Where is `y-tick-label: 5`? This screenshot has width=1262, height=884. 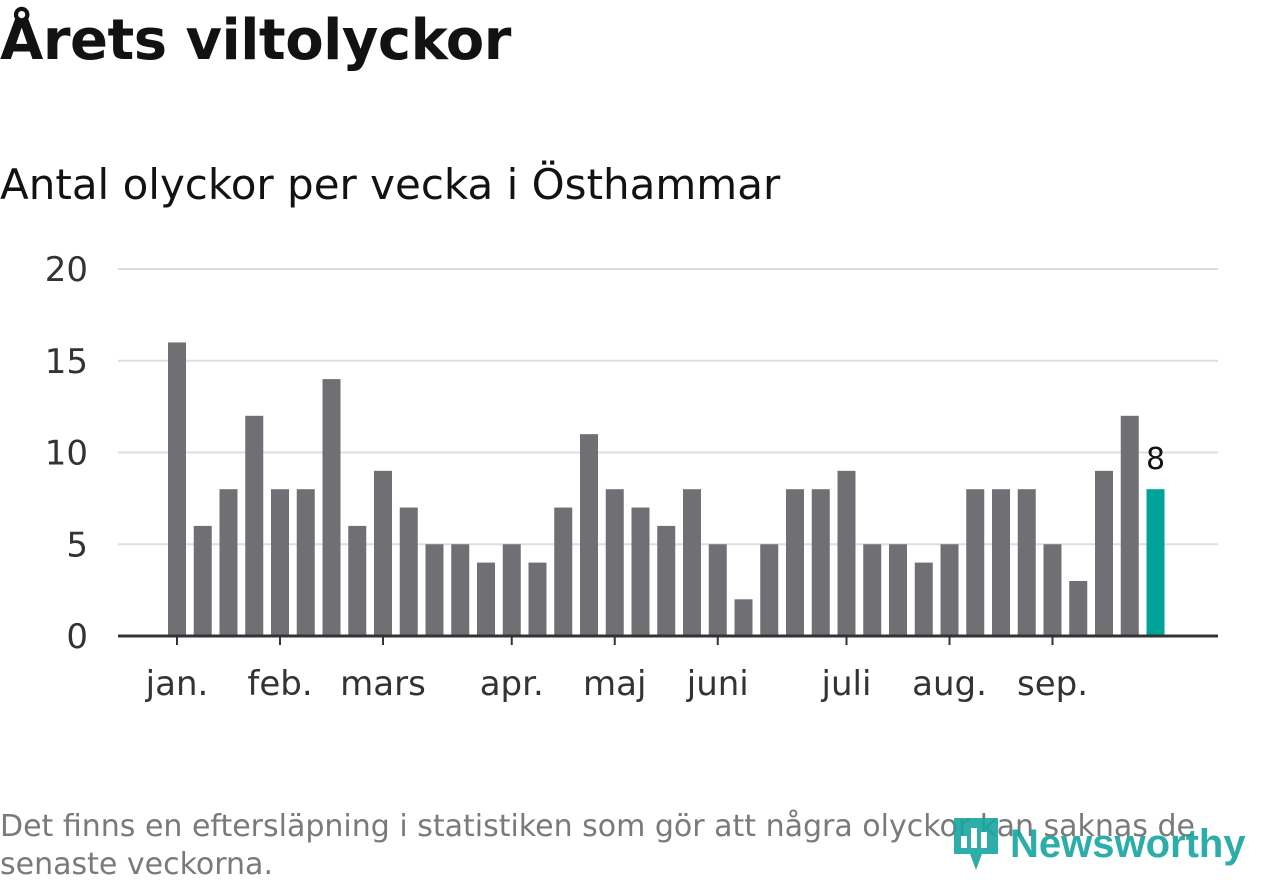 y-tick-label: 5 is located at coordinates (77, 545).